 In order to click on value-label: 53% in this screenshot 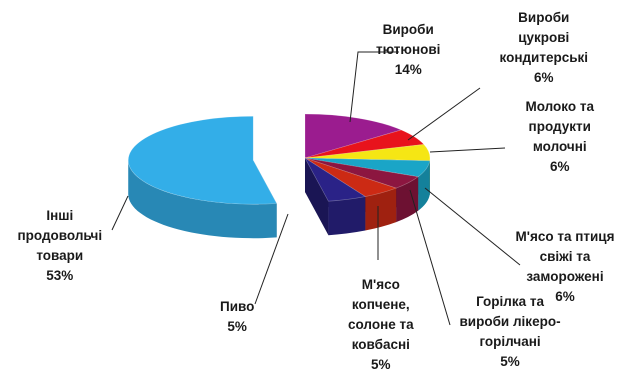, I will do `click(60, 276)`.